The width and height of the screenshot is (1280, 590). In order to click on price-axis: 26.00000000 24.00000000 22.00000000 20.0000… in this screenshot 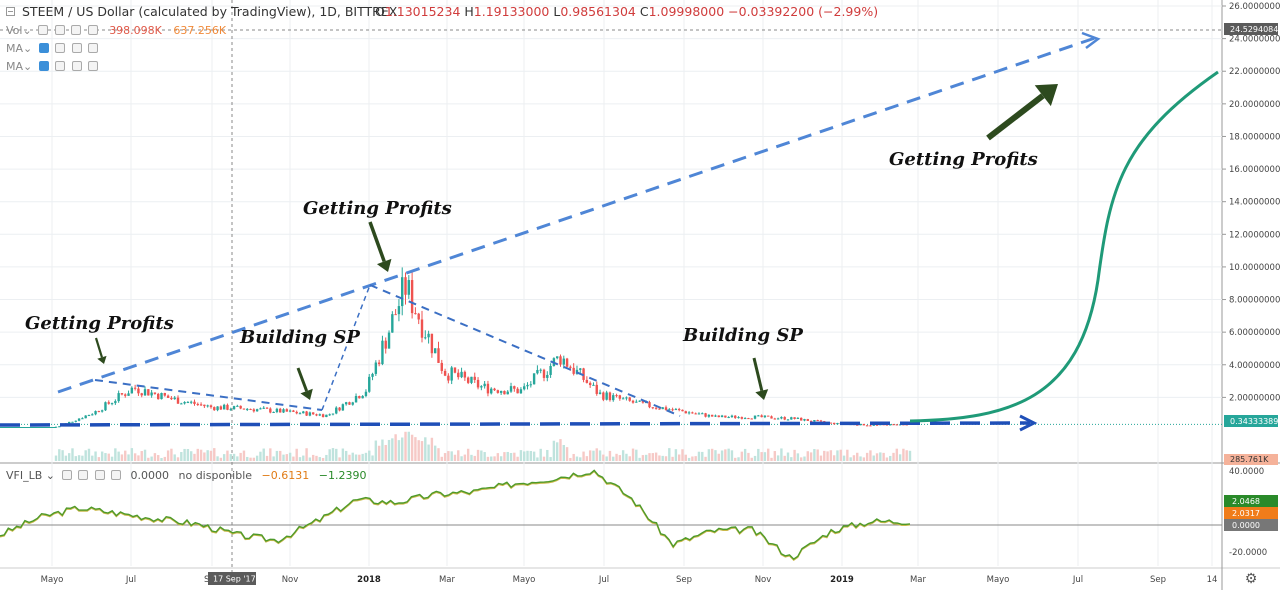, I will do `click(1251, 280)`.